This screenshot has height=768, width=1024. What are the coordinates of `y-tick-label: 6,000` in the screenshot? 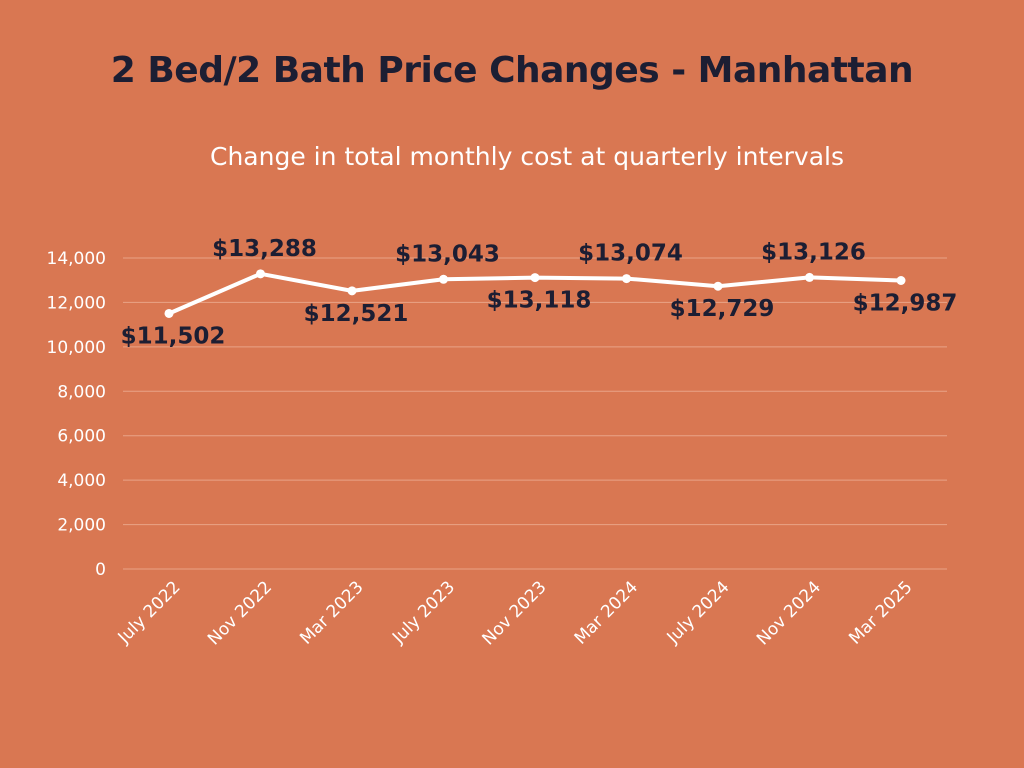 It's located at (81, 437).